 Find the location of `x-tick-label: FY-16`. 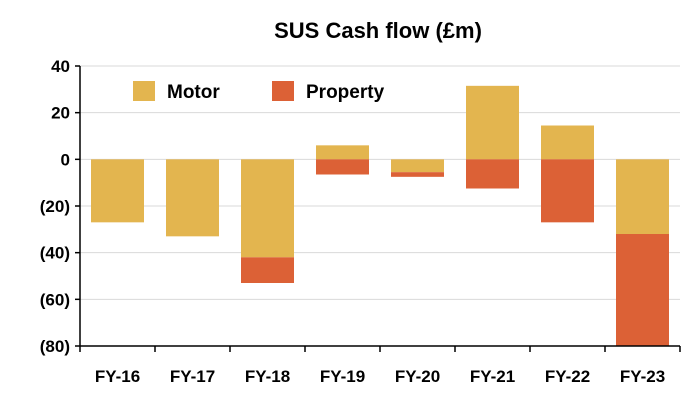

x-tick-label: FY-16 is located at coordinates (117, 376).